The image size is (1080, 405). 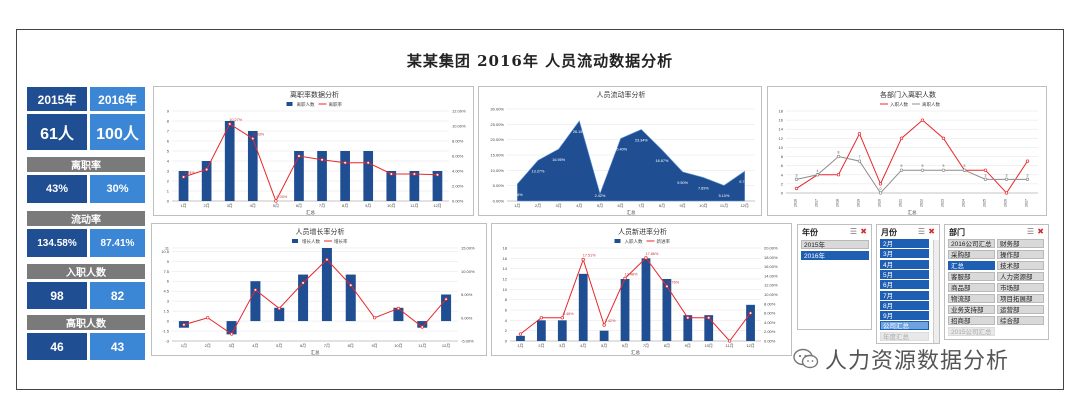 I want to click on slicer-item: 公司汇总, so click(x=904, y=326).